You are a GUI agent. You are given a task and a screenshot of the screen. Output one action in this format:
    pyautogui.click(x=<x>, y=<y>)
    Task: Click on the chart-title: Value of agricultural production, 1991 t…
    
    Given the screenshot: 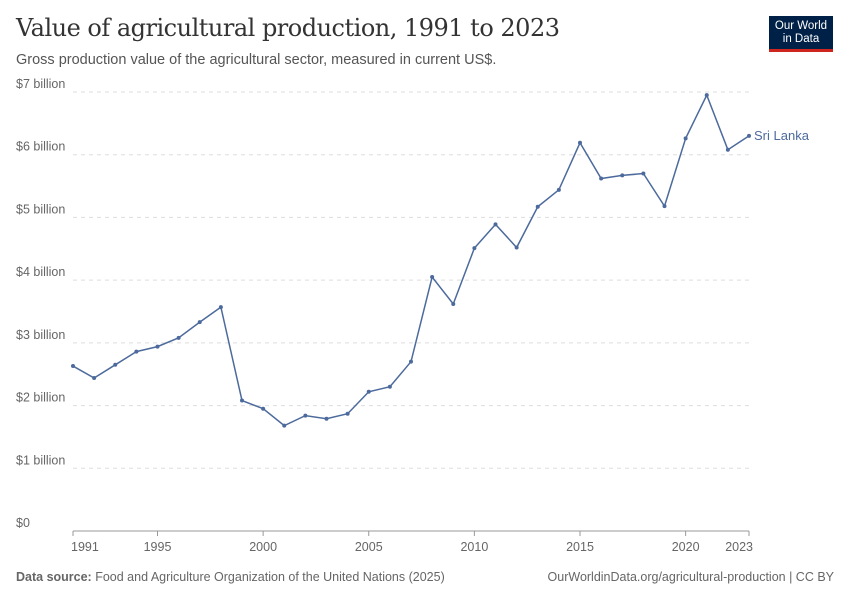 What is the action you would take?
    pyautogui.click(x=288, y=28)
    